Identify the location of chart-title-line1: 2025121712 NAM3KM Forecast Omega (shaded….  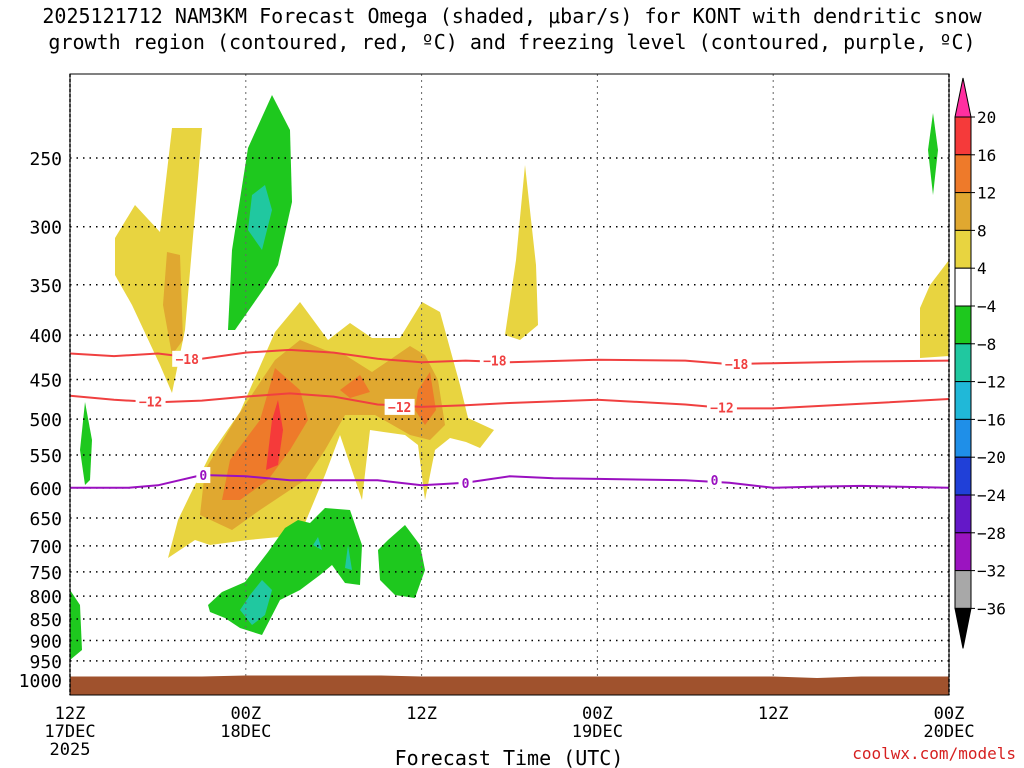
(512, 16).